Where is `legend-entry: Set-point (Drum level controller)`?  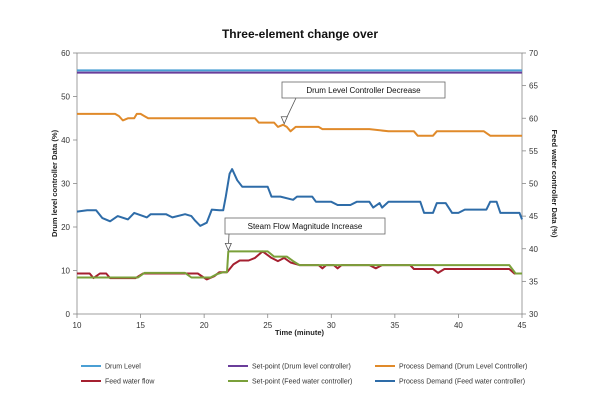 legend-entry: Set-point (Drum level controller) is located at coordinates (301, 367).